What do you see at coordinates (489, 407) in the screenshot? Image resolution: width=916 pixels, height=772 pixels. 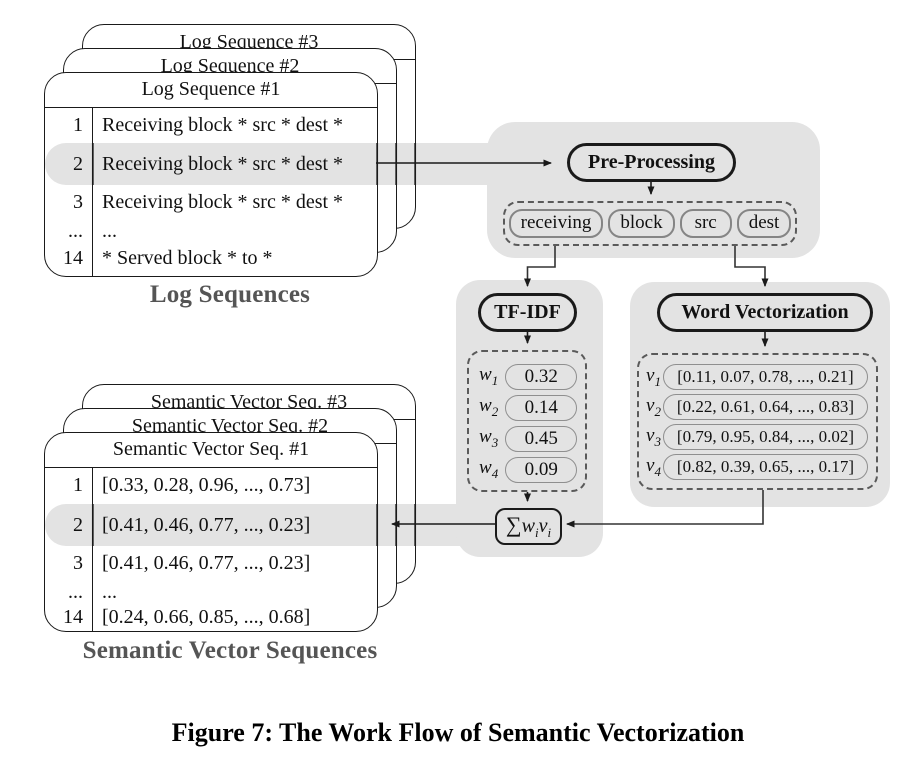 I see `weight-label: w2` at bounding box center [489, 407].